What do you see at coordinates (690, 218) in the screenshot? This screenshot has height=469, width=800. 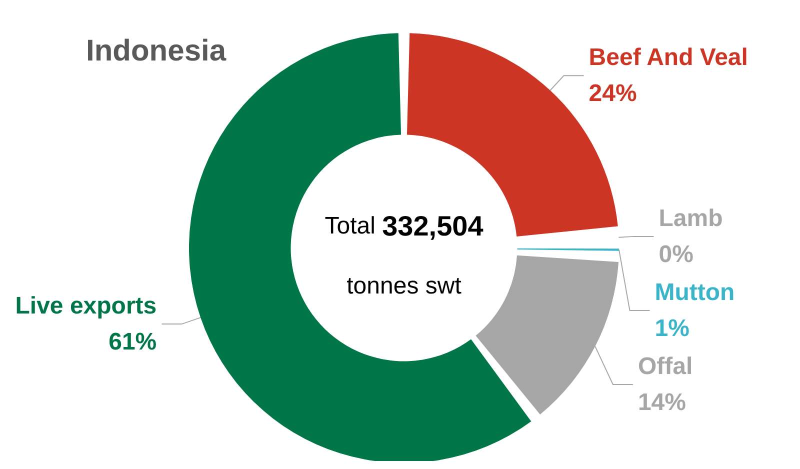 I see `category-label: Lamb` at bounding box center [690, 218].